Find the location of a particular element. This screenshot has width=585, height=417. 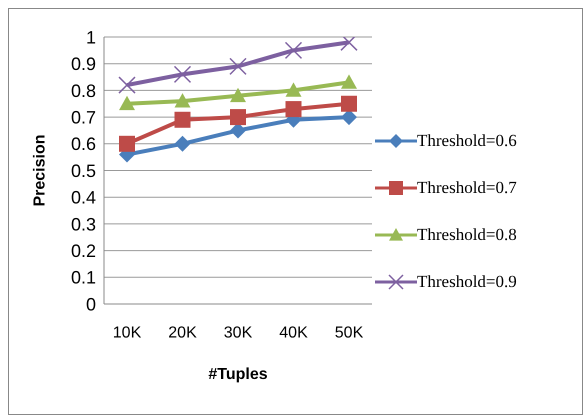

y-tick-label: 0.5 is located at coordinates (83, 170).